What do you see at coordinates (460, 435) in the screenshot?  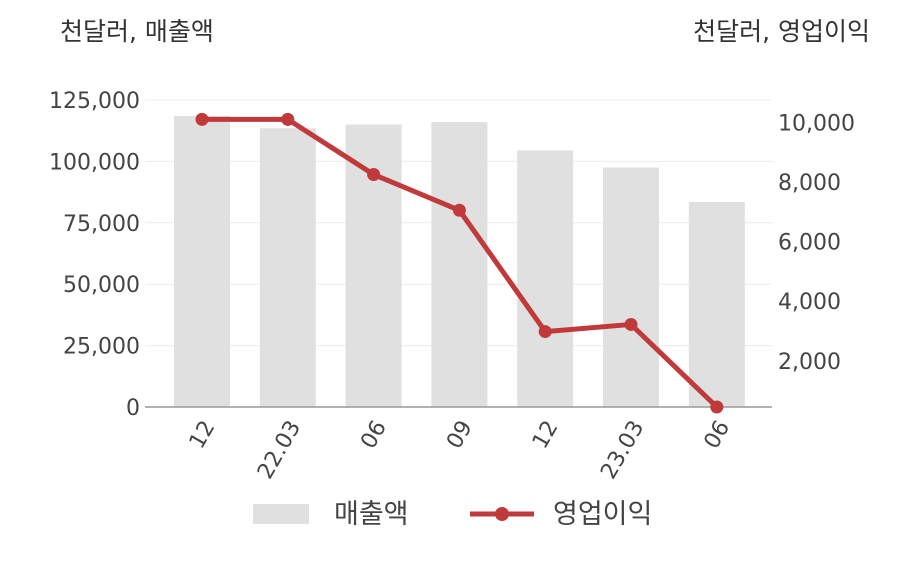 I see `x-tick-label: 09` at bounding box center [460, 435].